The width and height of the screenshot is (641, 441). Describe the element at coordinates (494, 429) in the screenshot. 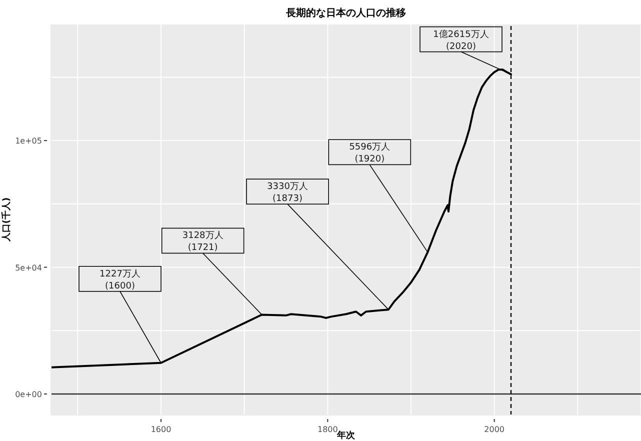

I see `x-tick-label: 2000` at that location.